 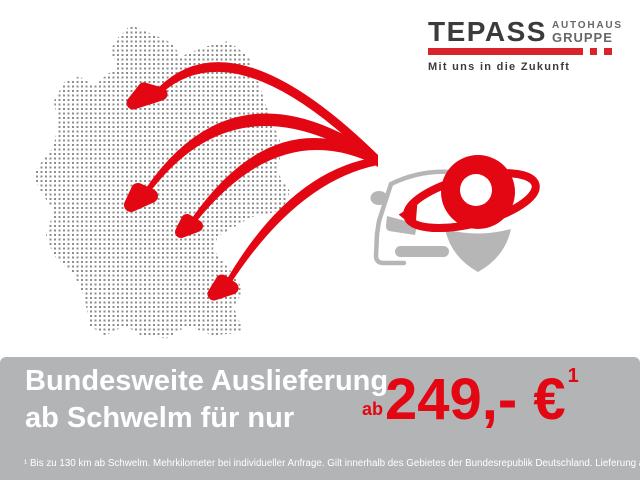 What do you see at coordinates (408, 215) in the screenshot?
I see `orbit-arrow-tip` at bounding box center [408, 215].